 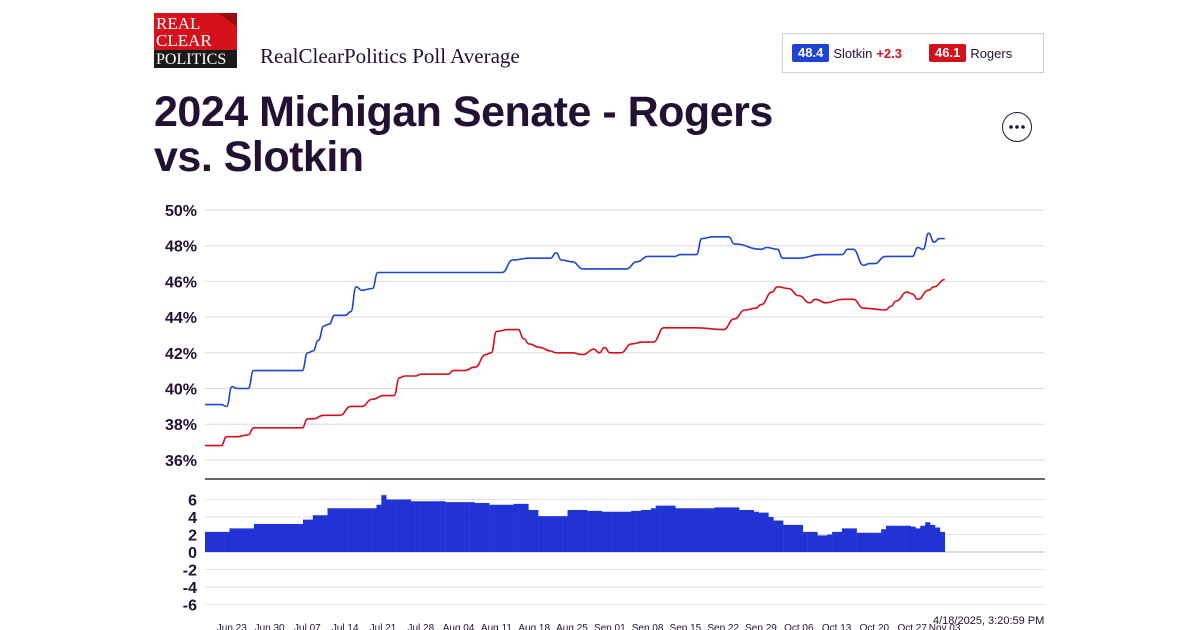 What do you see at coordinates (459, 626) in the screenshot?
I see `x-tick-label: Aug 04` at bounding box center [459, 626].